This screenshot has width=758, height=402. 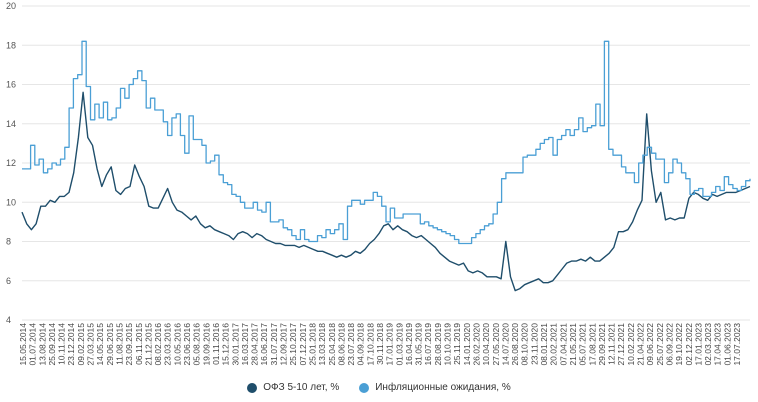 I want to click on x-tick-label: 20.02.2021, so click(x=554, y=344).